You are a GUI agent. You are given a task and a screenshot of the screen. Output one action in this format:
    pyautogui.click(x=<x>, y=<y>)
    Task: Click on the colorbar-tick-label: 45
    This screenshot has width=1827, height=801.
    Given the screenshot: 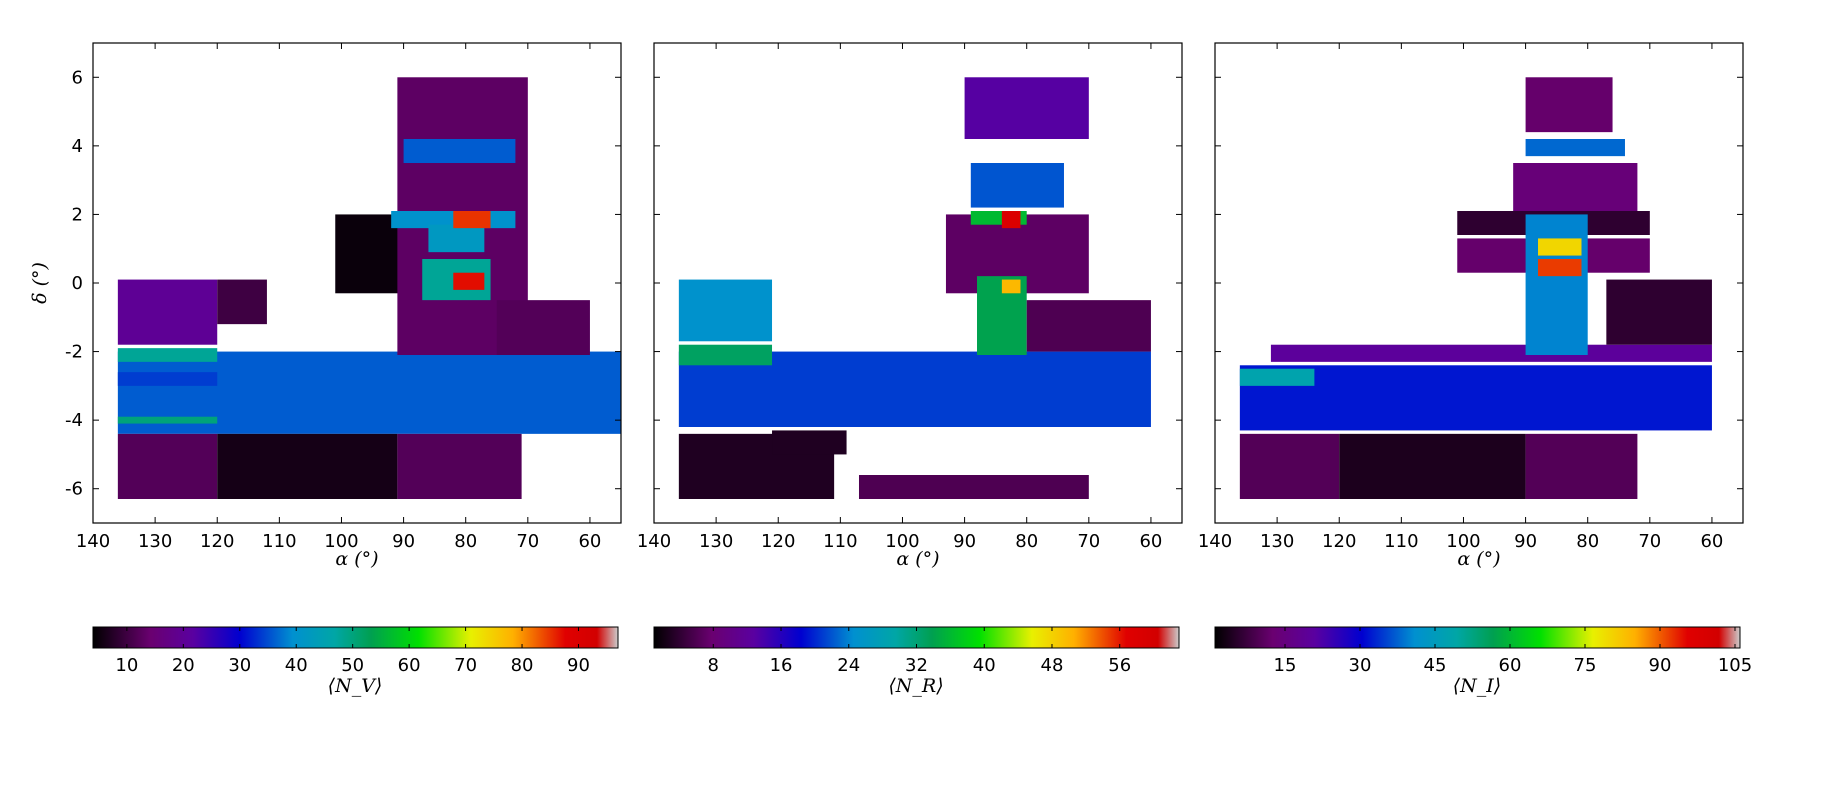 What is the action you would take?
    pyautogui.click(x=1435, y=665)
    